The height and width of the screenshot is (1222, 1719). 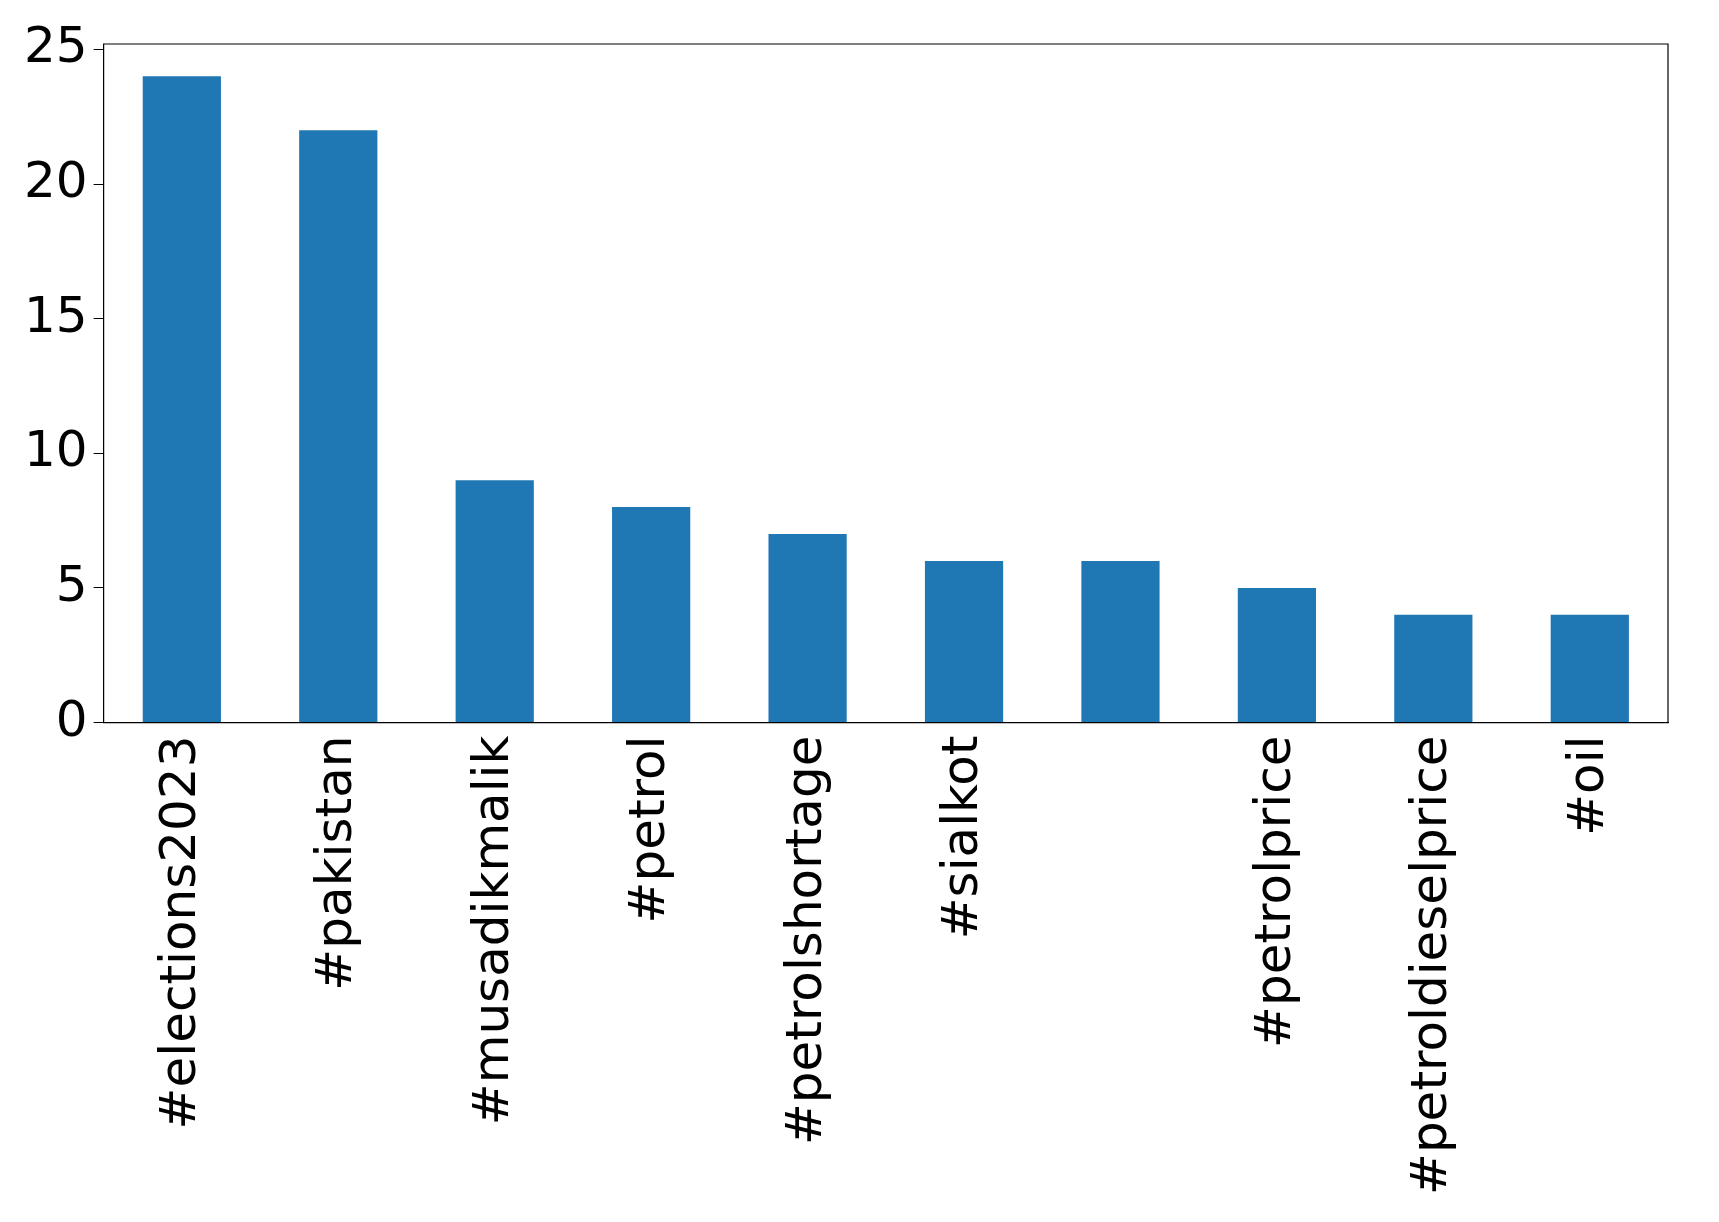 What do you see at coordinates (960, 837) in the screenshot?
I see `x-tick-label: #sialkot` at bounding box center [960, 837].